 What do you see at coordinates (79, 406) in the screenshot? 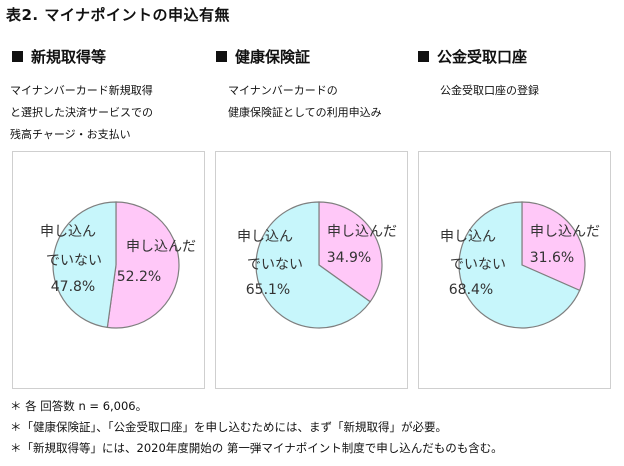
I see `footnote: ＊ 各 回答数 n = 6,006。` at bounding box center [79, 406].